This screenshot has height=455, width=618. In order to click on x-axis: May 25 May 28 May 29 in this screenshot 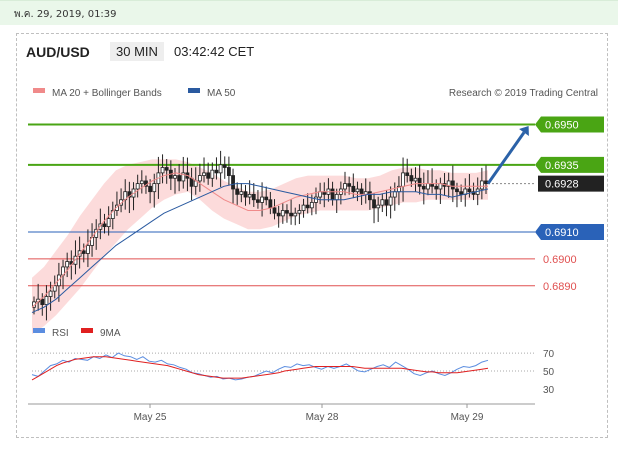, I will do `click(281, 413)`.